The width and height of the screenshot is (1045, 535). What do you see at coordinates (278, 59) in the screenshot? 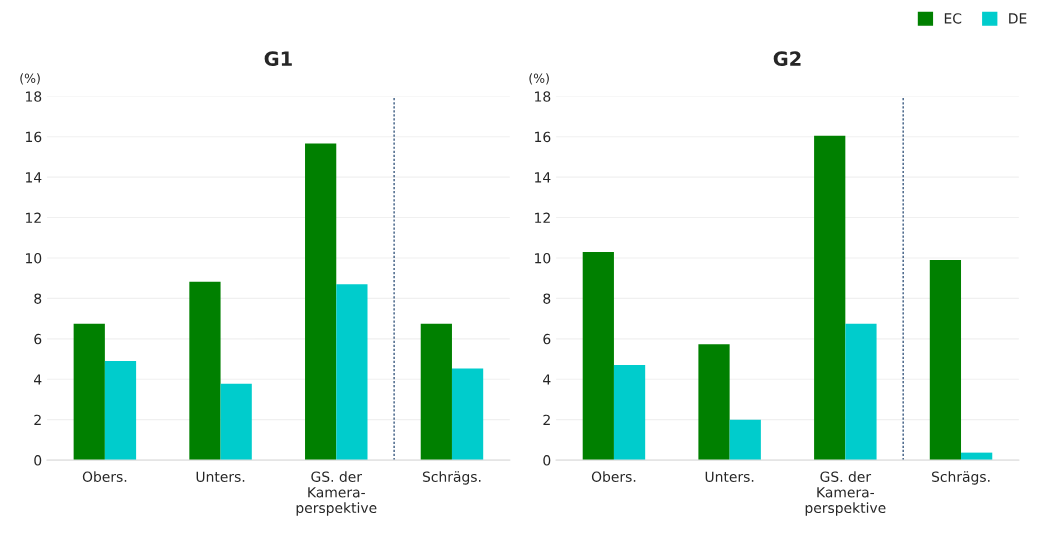
I see `chart-title: G1` at bounding box center [278, 59].